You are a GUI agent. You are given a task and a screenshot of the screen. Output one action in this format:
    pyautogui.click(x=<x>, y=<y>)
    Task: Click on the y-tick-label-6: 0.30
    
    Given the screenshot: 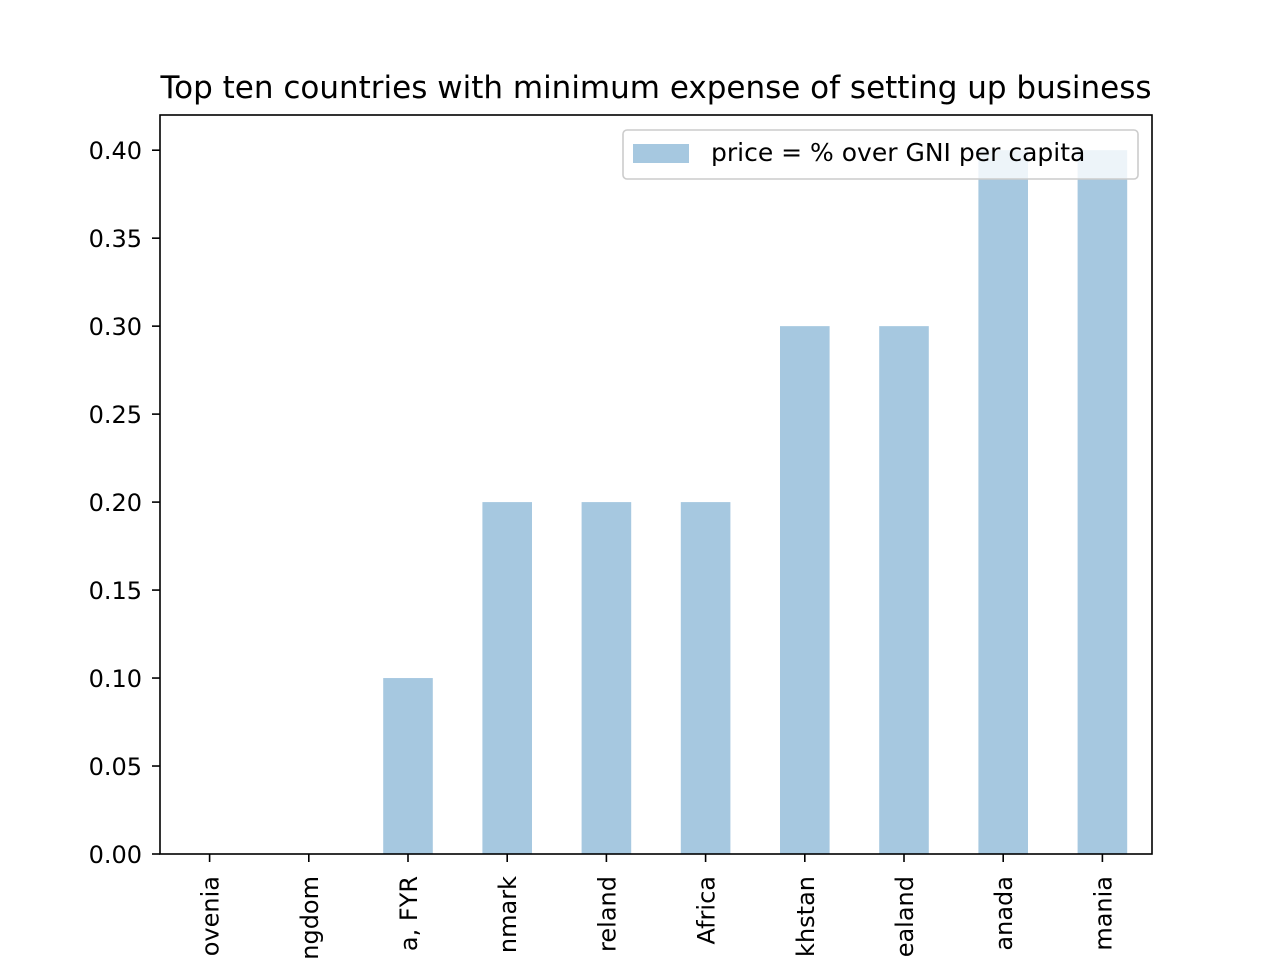 What is the action you would take?
    pyautogui.click(x=115, y=327)
    